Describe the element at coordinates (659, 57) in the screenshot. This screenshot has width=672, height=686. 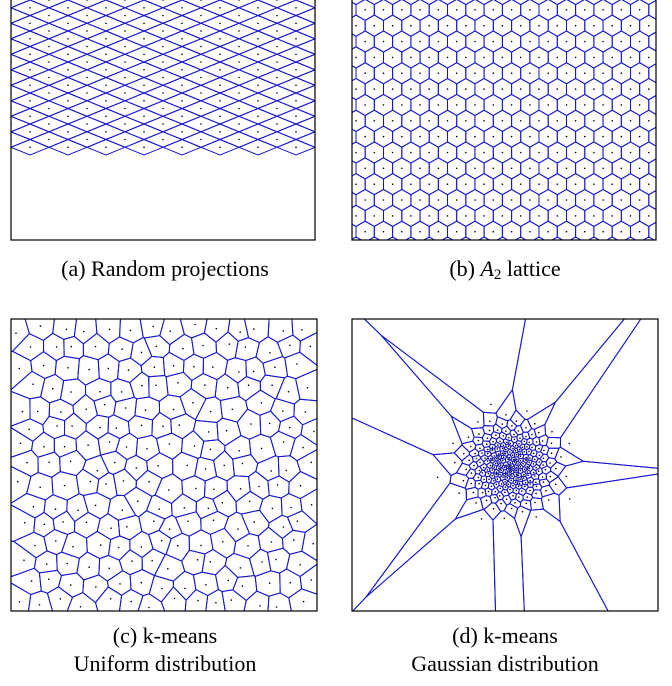
I see `hexagon-cell` at that location.